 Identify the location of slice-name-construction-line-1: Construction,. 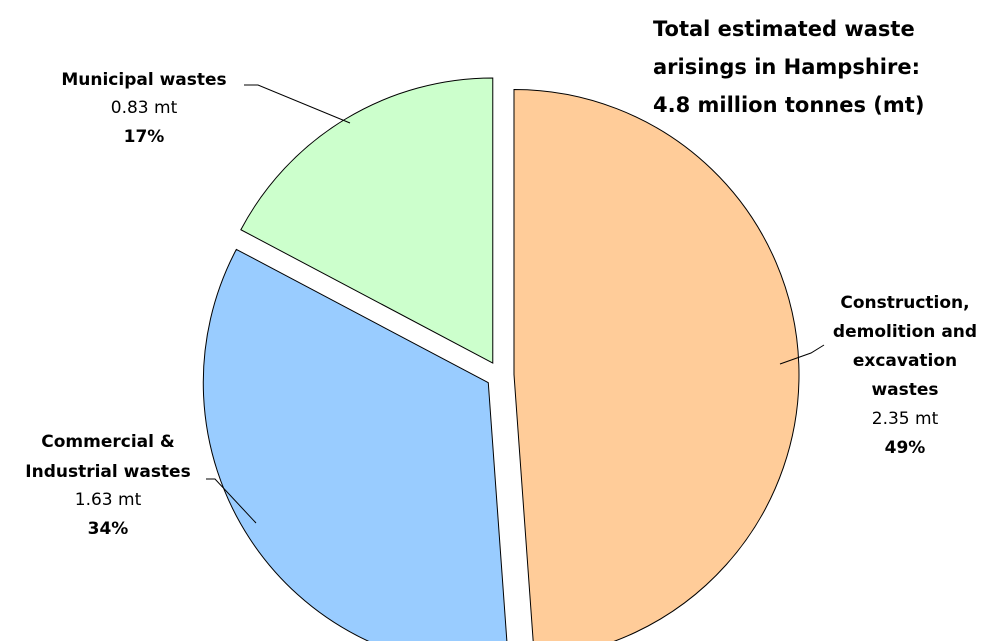
(904, 303).